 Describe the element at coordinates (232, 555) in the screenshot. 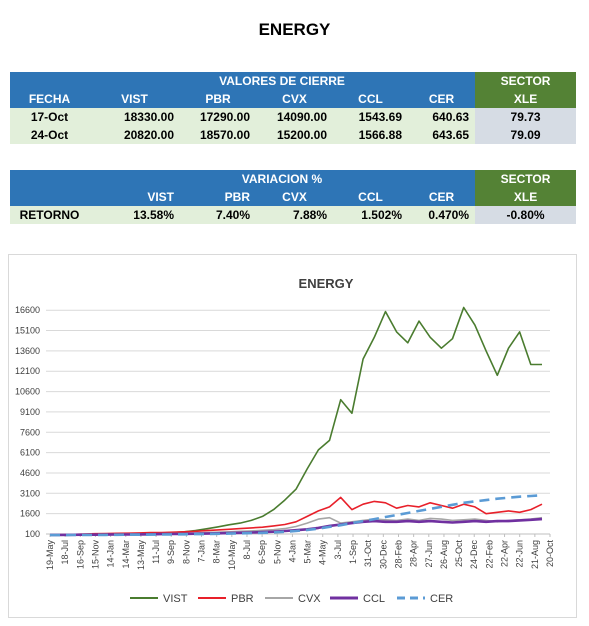

I see `x-tick-label: 10-May` at that location.